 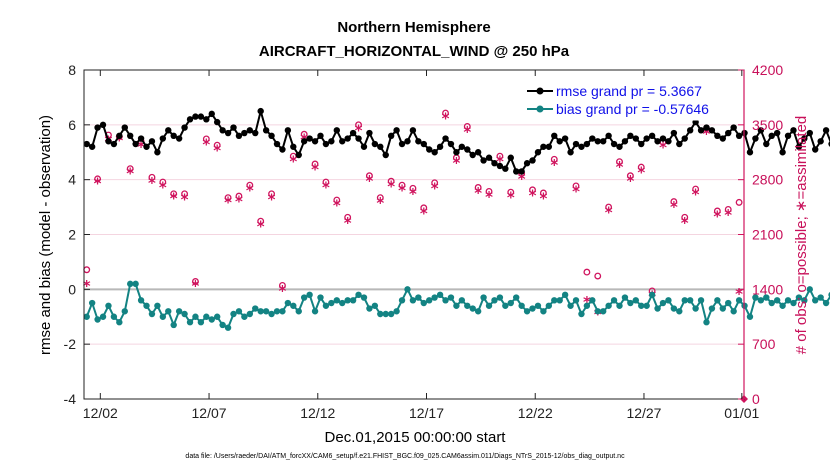 I want to click on x-tick-label: 12/22, so click(x=535, y=413).